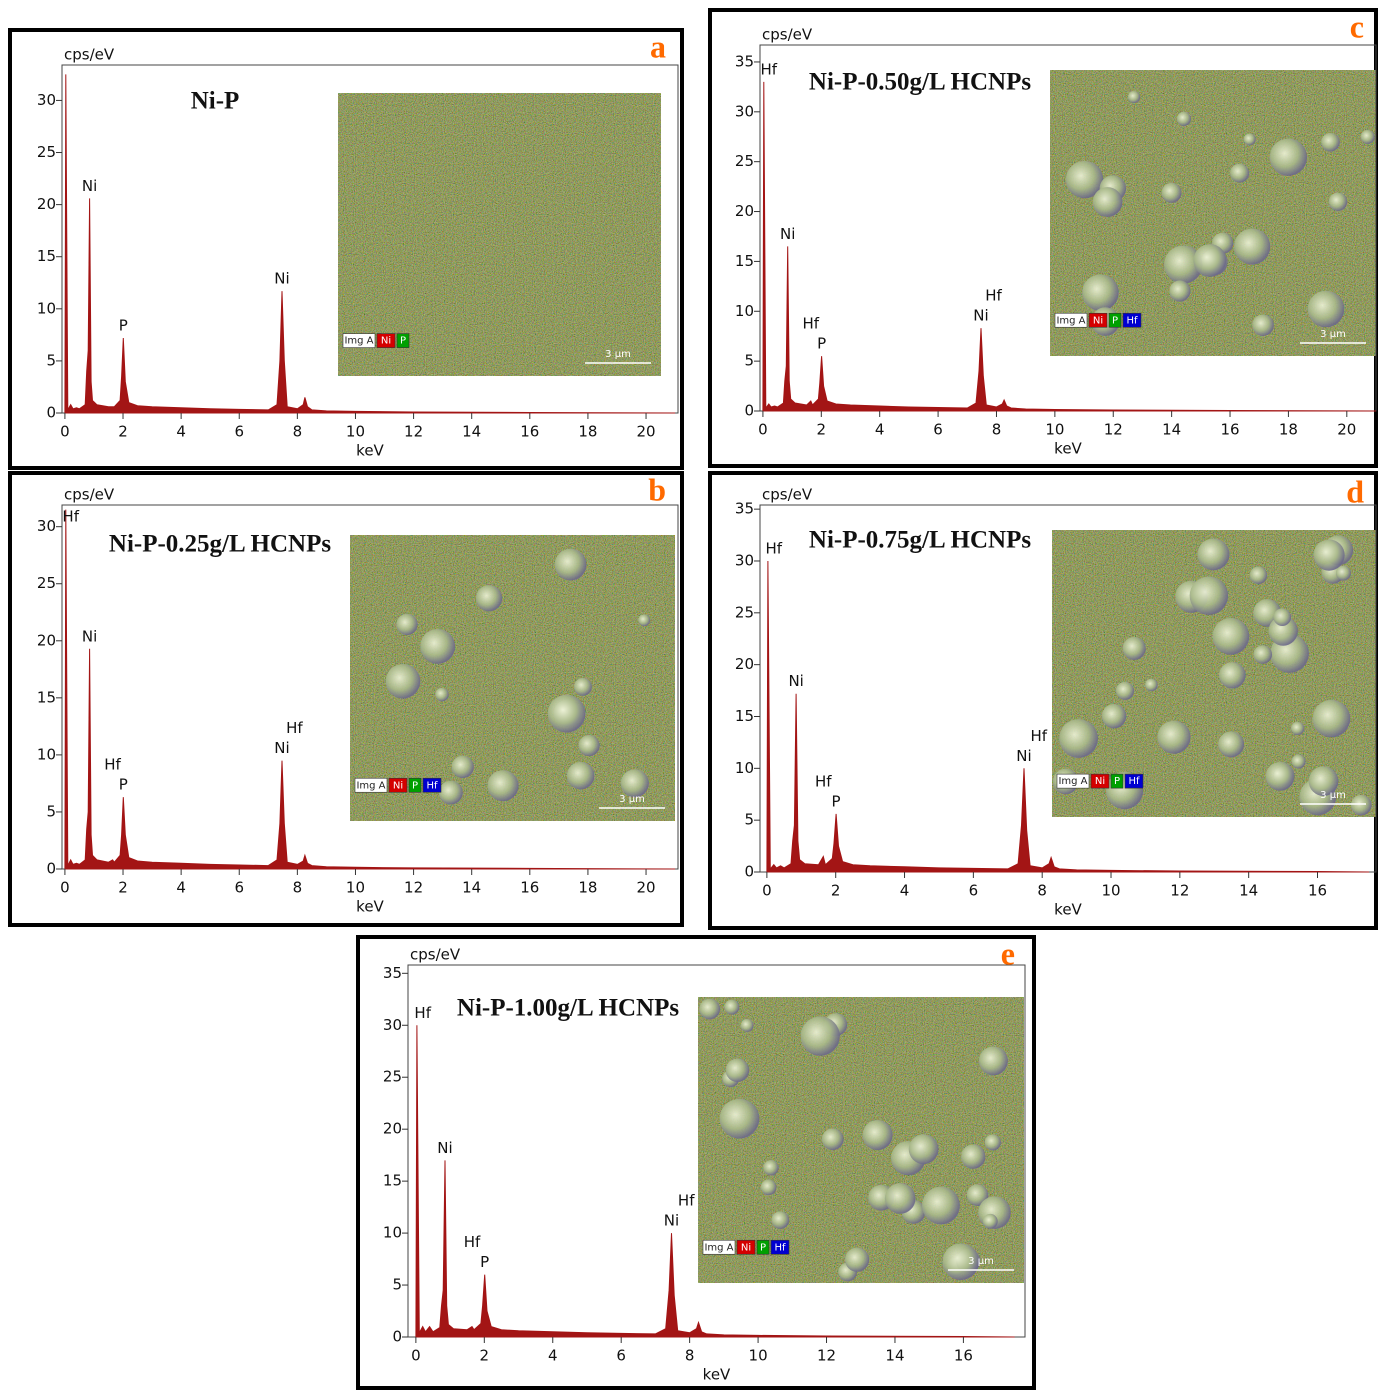 Image resolution: width=1378 pixels, height=1394 pixels. I want to click on x-tick-label: 20, so click(1346, 430).